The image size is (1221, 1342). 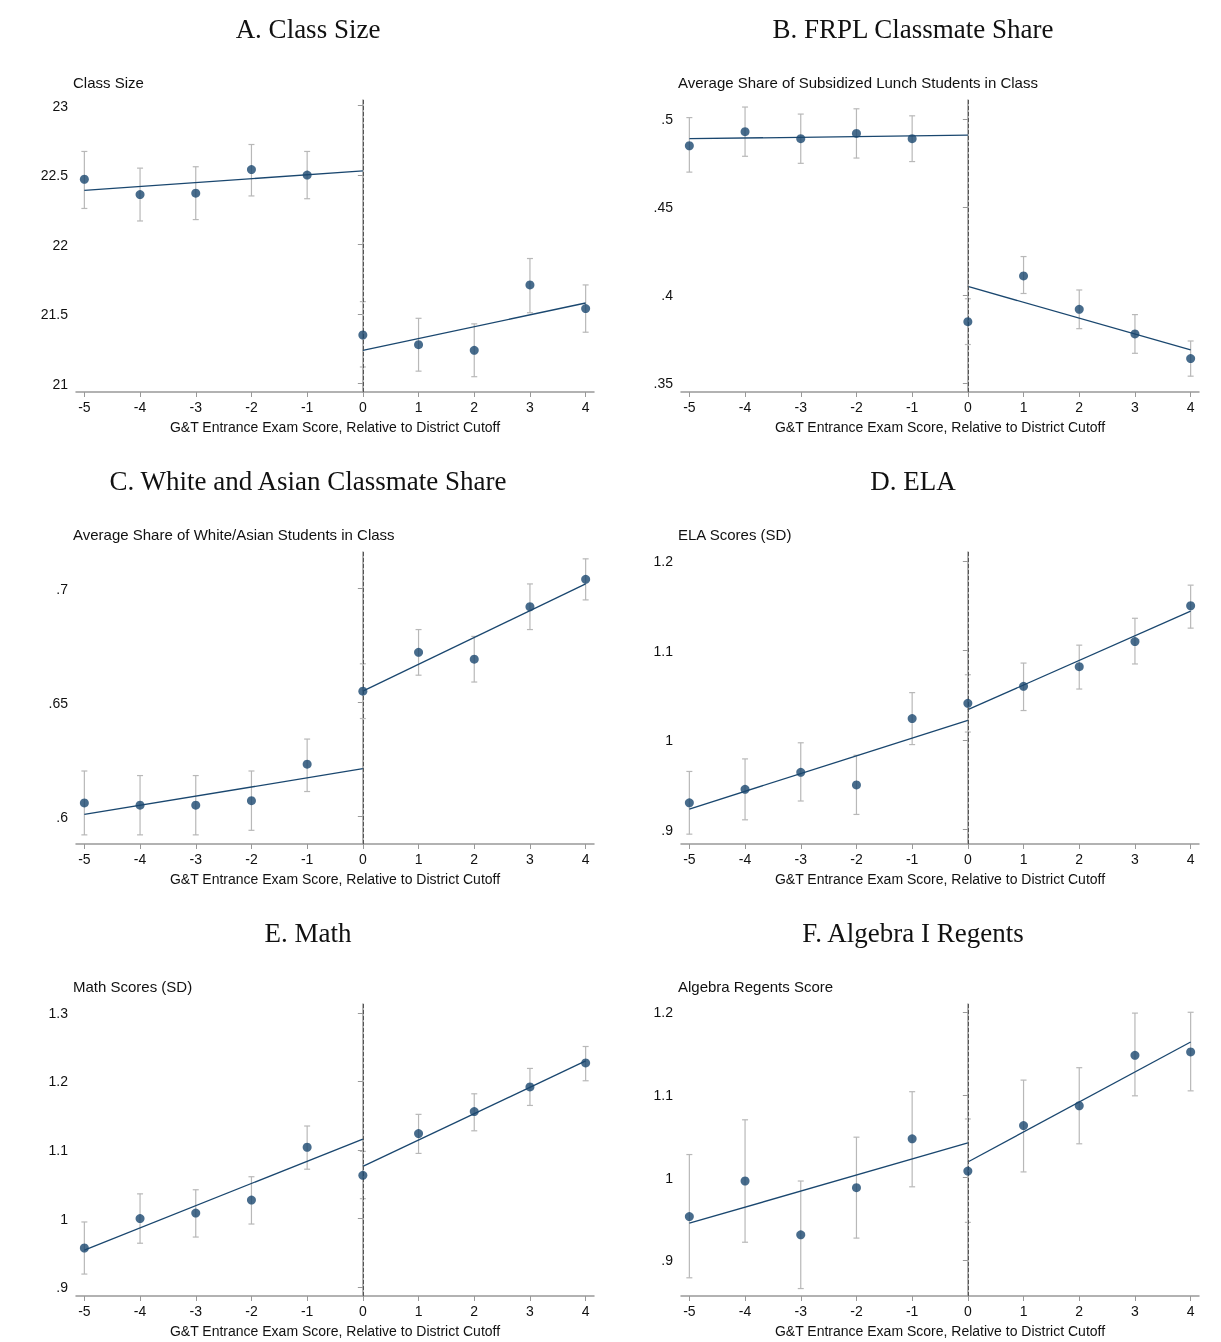 I want to click on y-tick-label: 22.5, so click(x=54, y=175).